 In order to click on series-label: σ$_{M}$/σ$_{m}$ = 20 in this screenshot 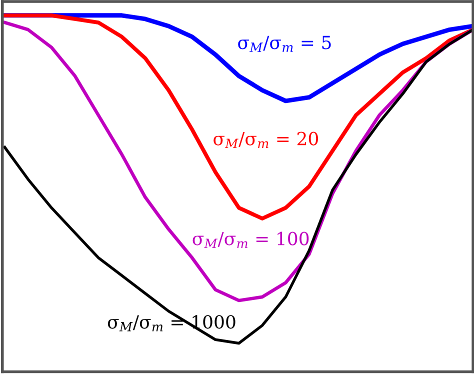, I will do `click(266, 140)`.